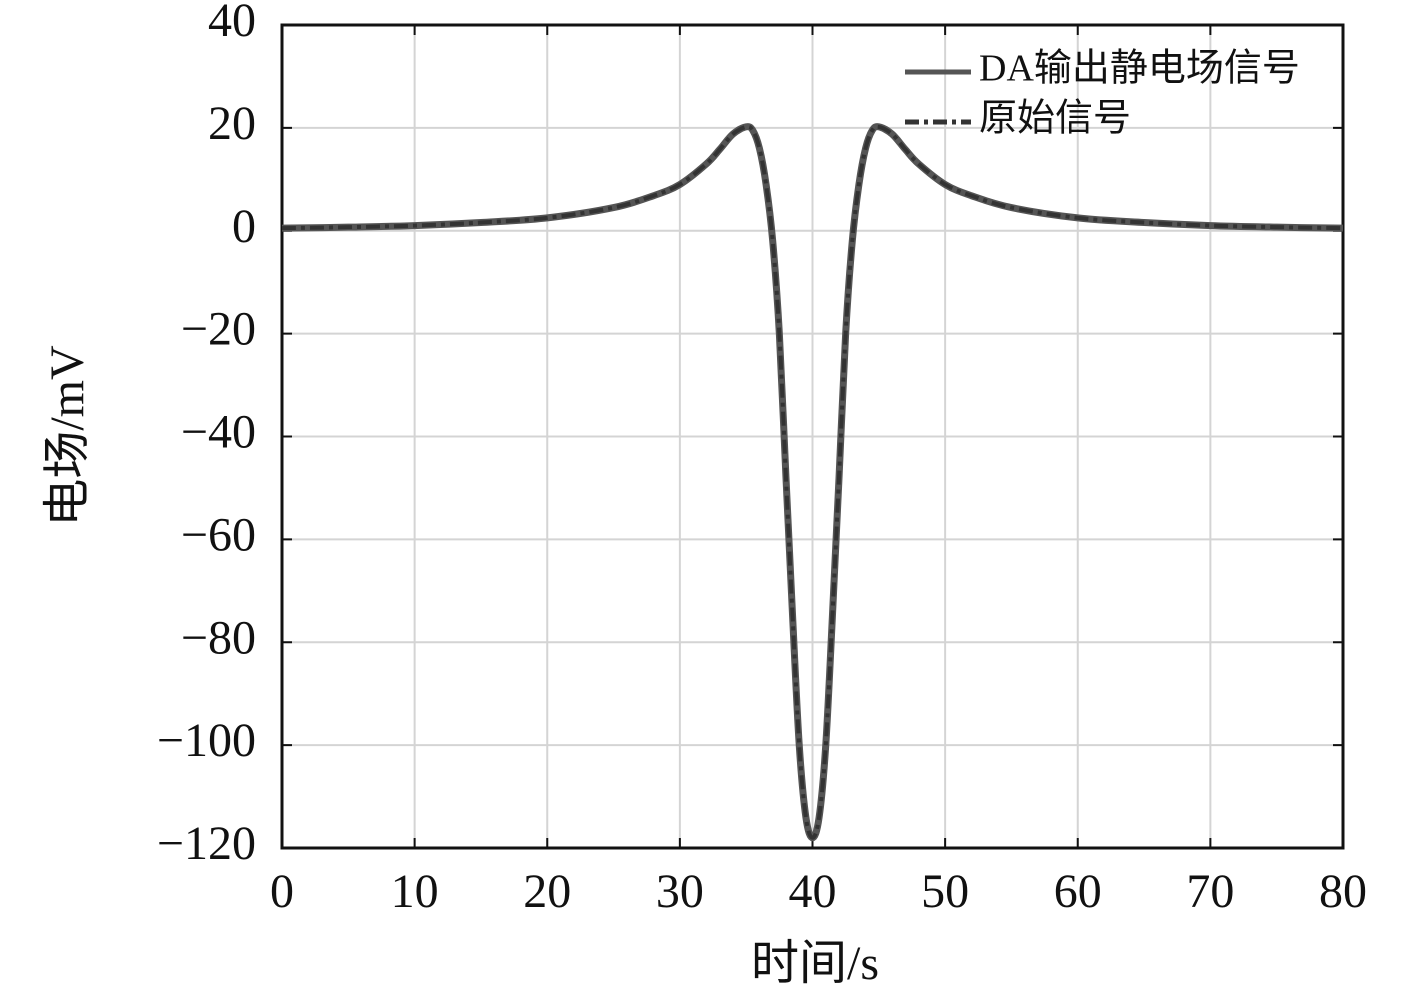  Describe the element at coordinates (813, 891) in the screenshot. I see `x-tick-label: 40` at that location.